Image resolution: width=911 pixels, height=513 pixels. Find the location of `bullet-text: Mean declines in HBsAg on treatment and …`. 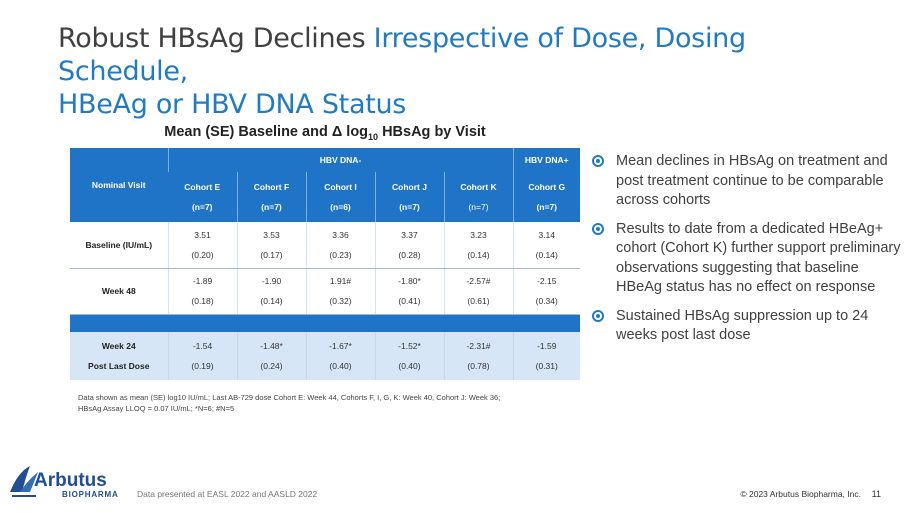

bullet-text: Mean declines in HBsAg on treatment and … is located at coordinates (752, 180).